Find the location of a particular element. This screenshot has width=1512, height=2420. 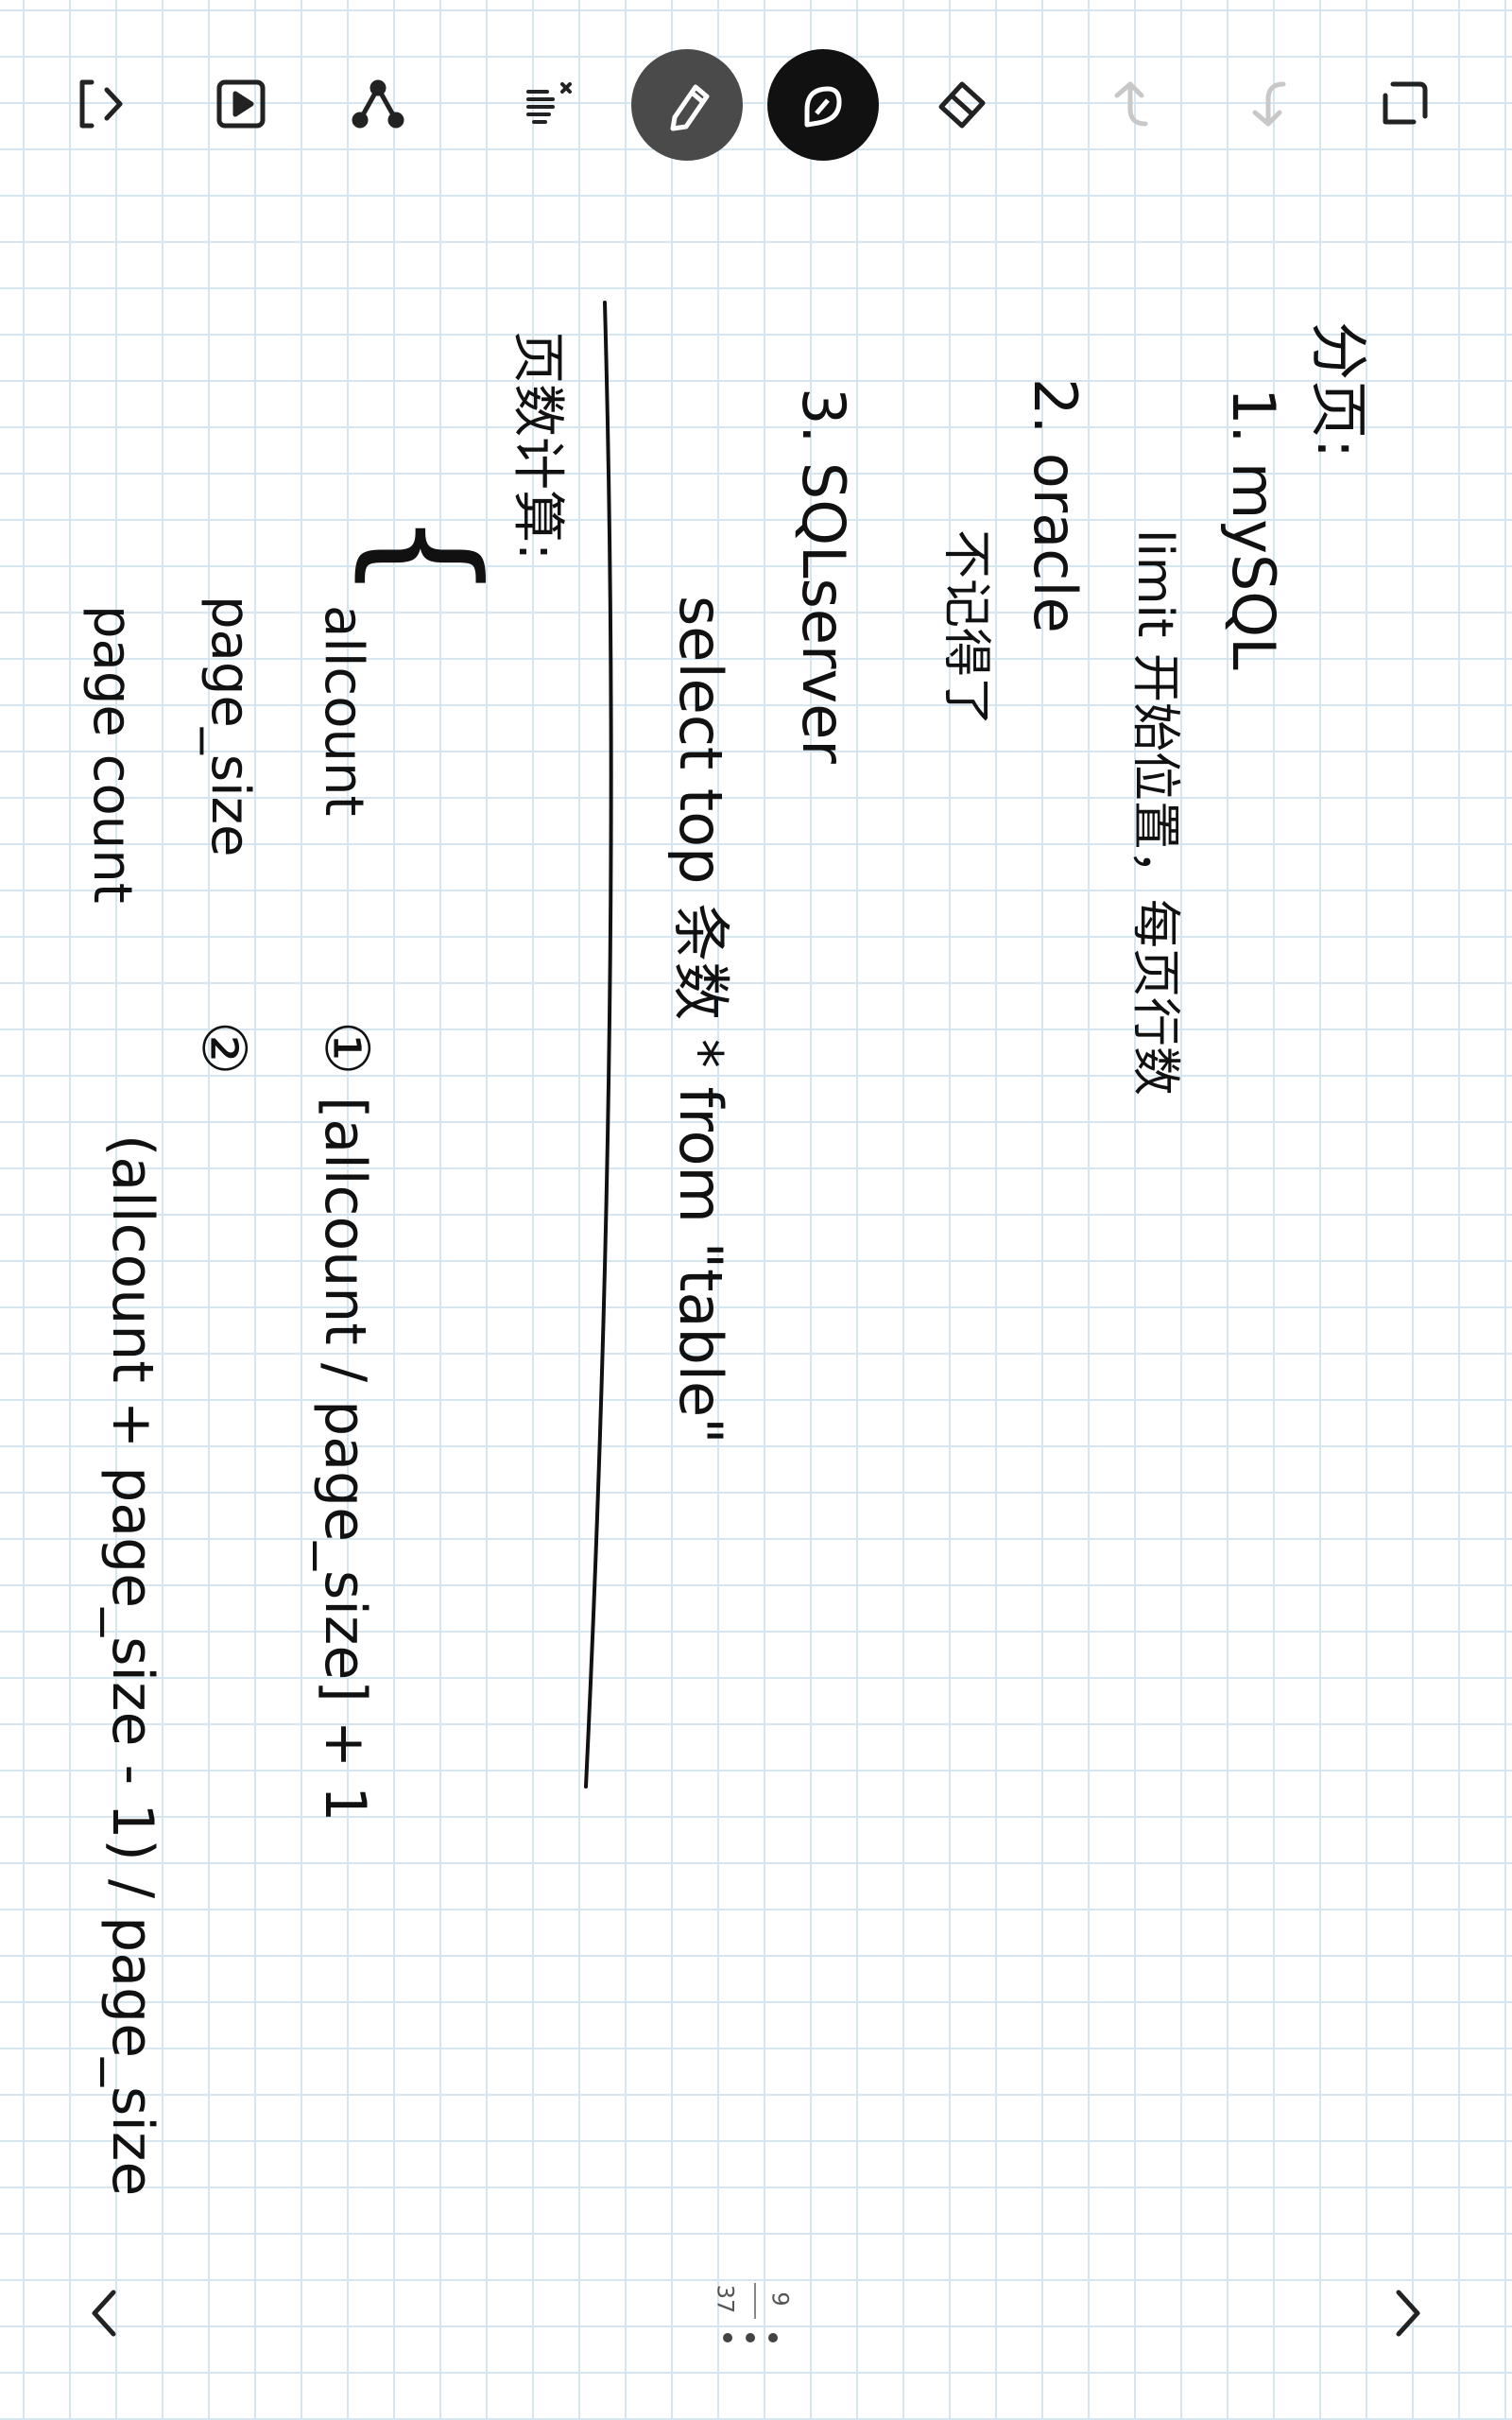

presentation-icon is located at coordinates (241, 104).